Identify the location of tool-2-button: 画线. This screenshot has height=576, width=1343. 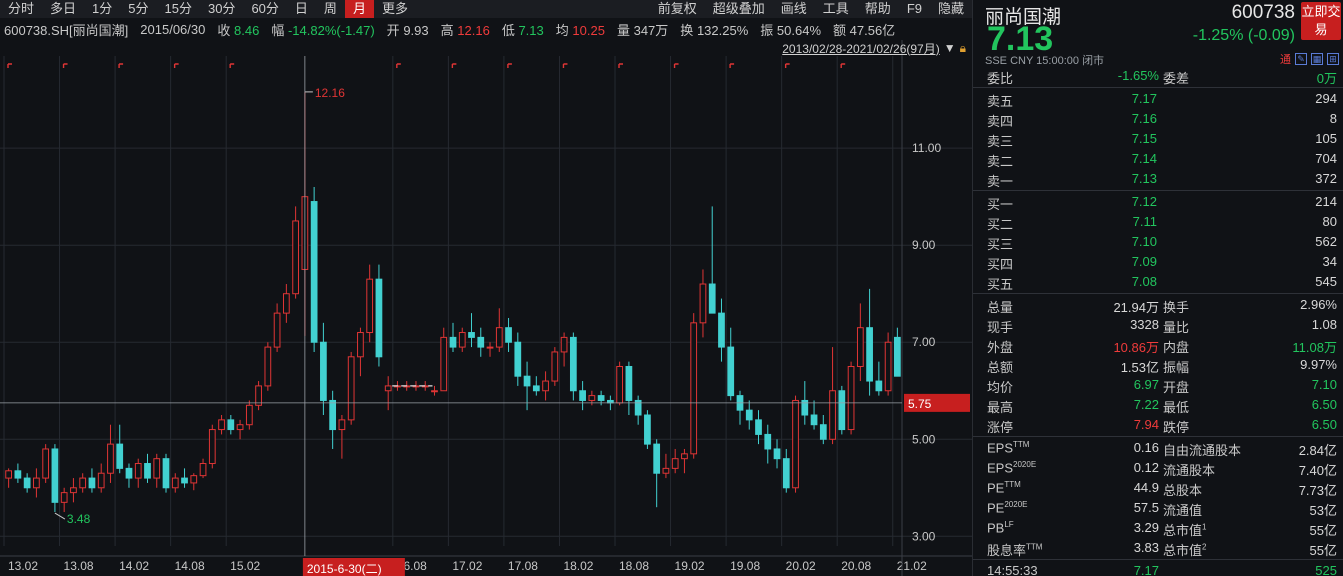
(793, 8).